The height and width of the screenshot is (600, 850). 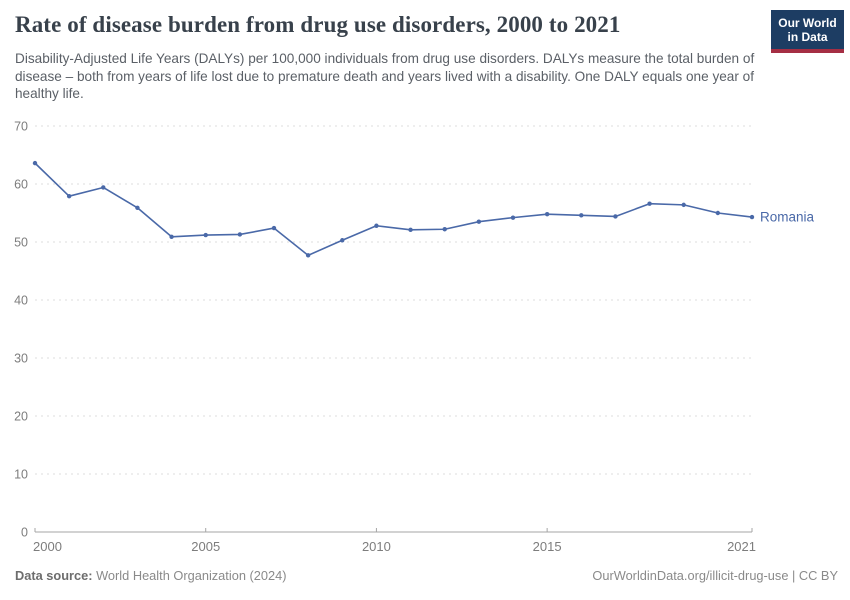 What do you see at coordinates (21, 359) in the screenshot?
I see `y-tick-label: 30` at bounding box center [21, 359].